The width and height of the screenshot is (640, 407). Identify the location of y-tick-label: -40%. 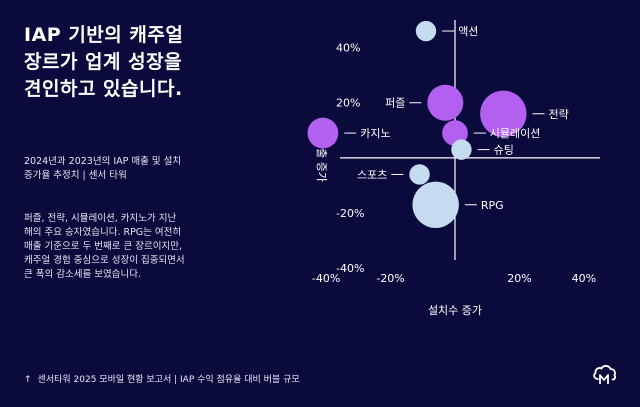
(350, 268).